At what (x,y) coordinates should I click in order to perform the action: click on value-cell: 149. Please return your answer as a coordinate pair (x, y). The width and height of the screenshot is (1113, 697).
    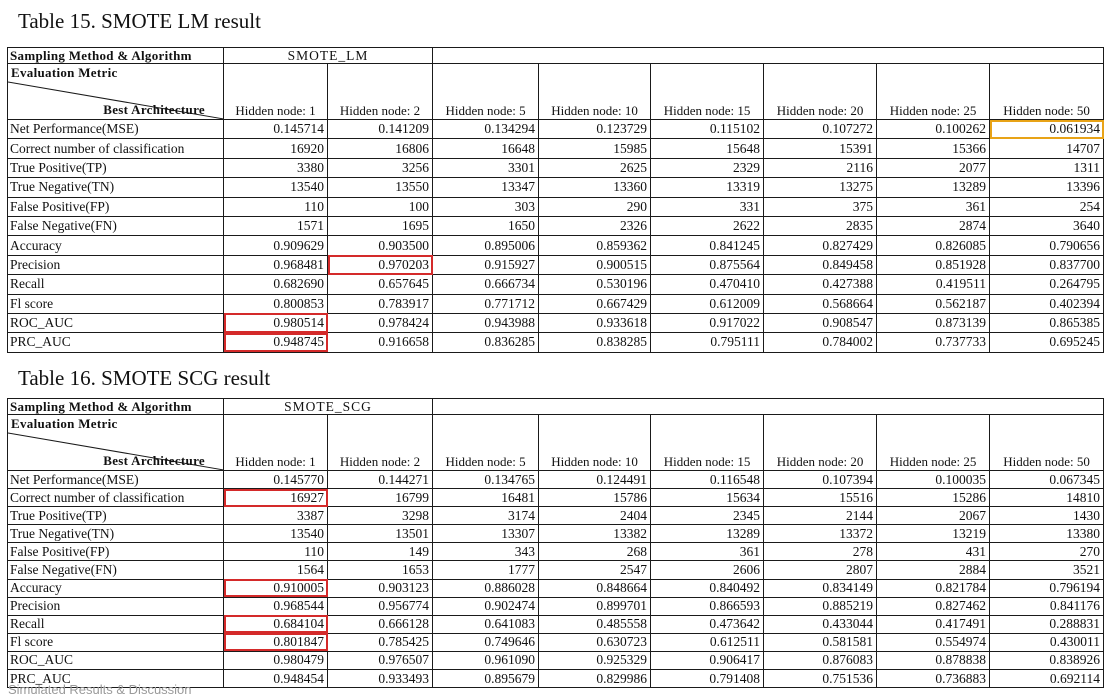
    Looking at the image, I should click on (380, 552).